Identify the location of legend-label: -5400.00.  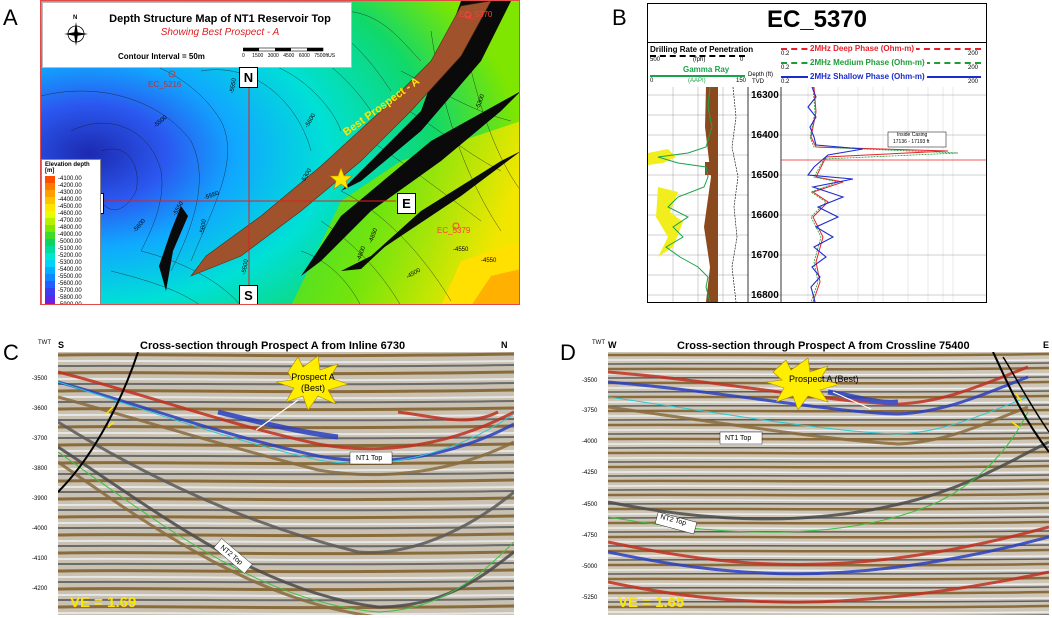
(70, 270).